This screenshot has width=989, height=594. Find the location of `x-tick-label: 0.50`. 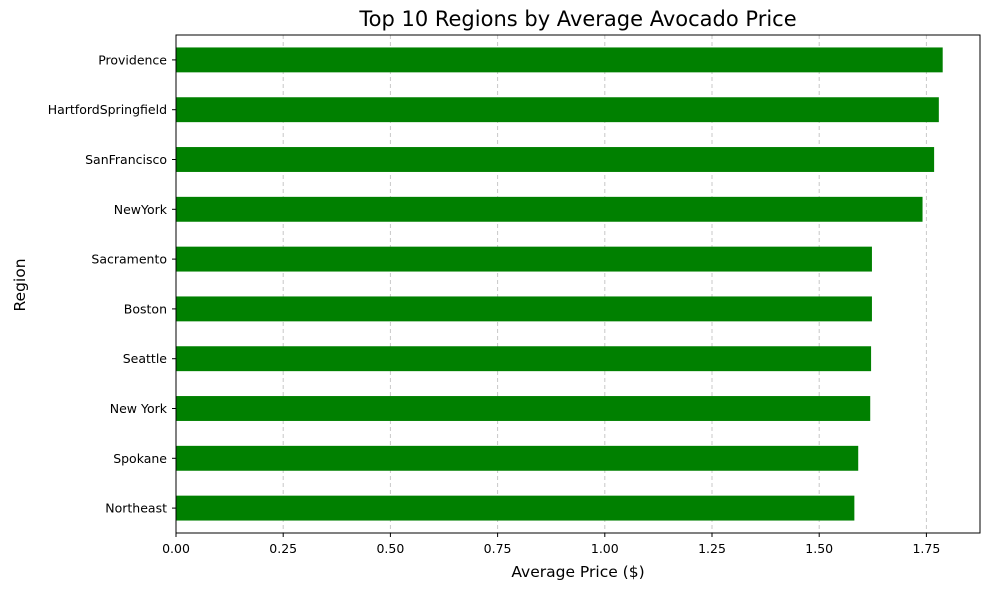

x-tick-label: 0.50 is located at coordinates (390, 548).